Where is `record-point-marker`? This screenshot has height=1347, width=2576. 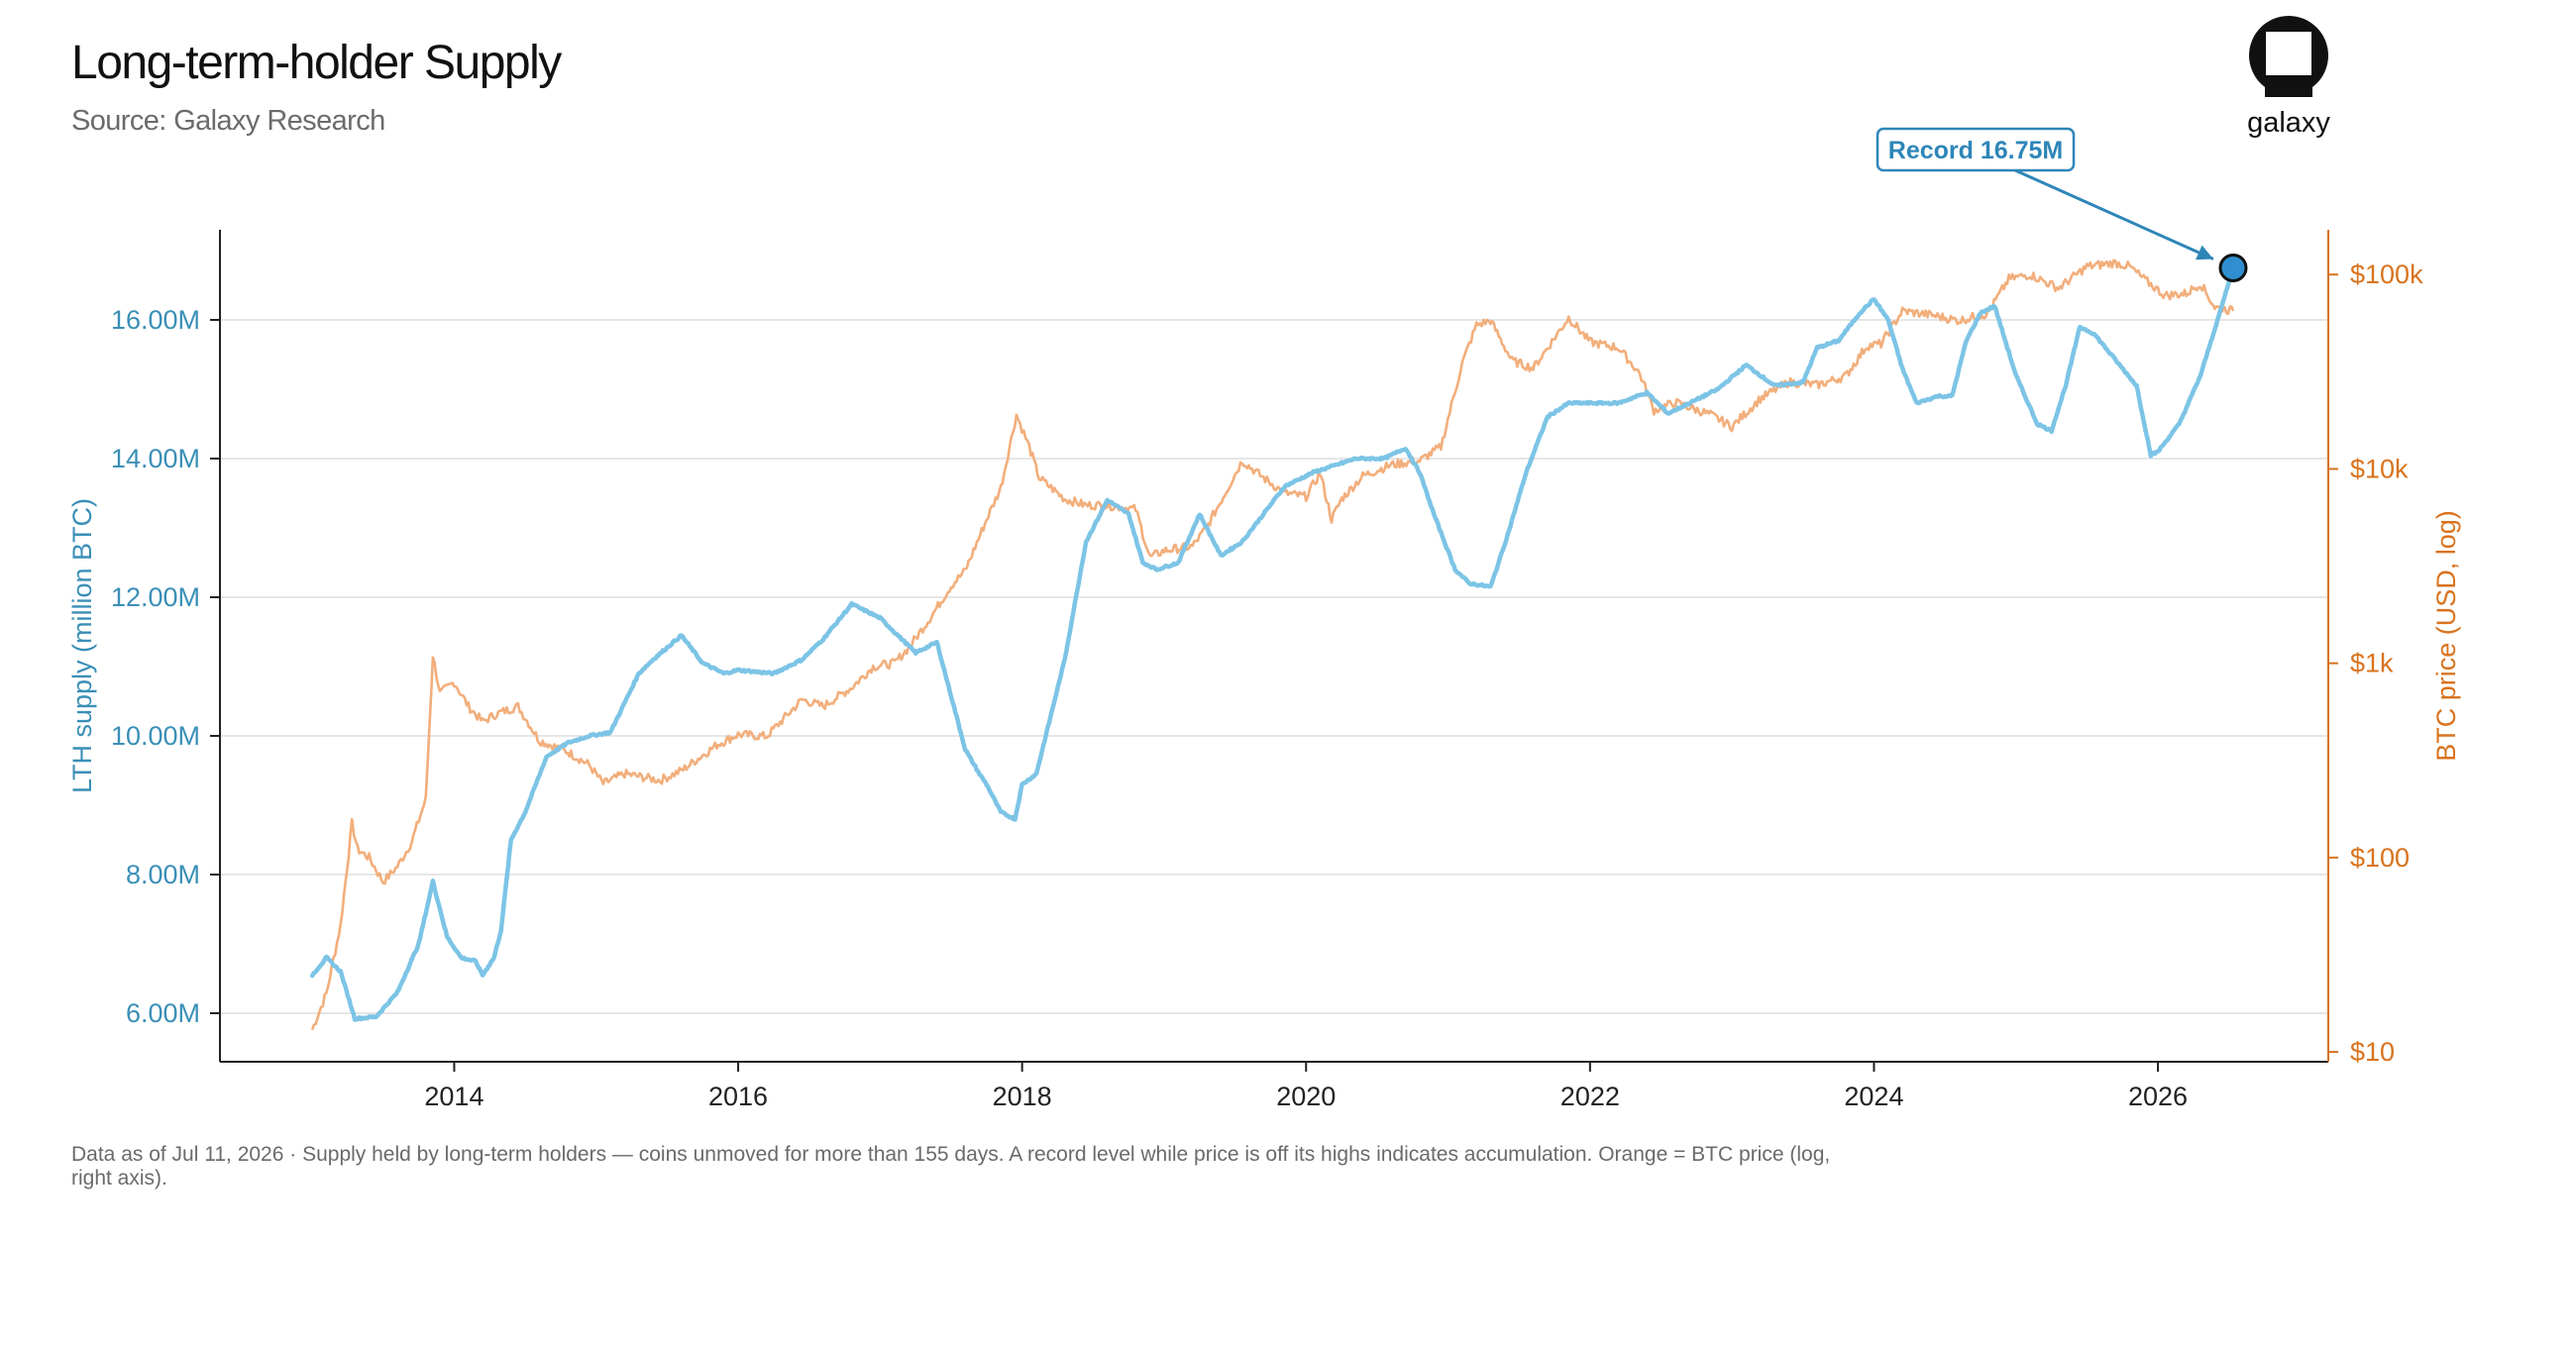 record-point-marker is located at coordinates (2233, 268).